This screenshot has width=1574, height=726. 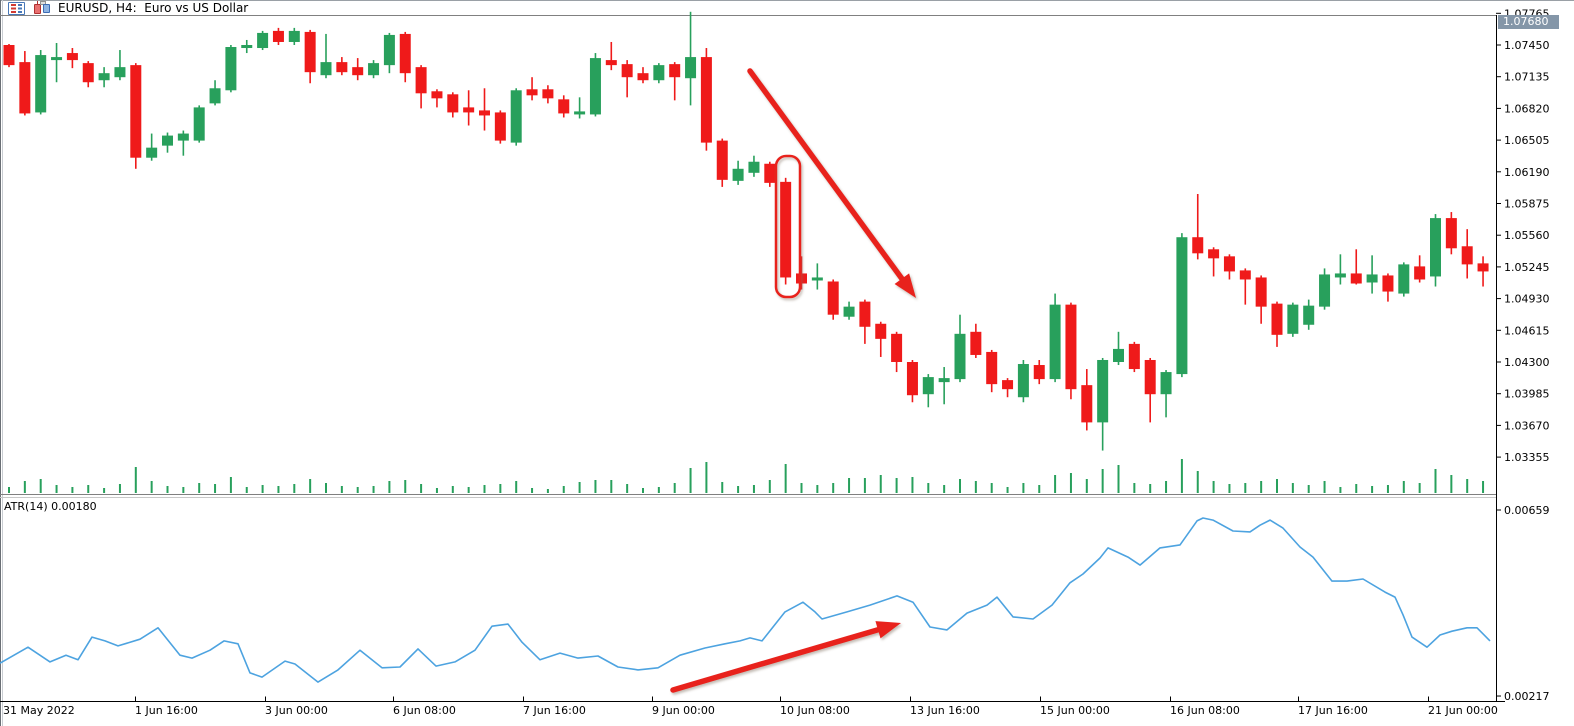 I want to click on volume-layer, so click(x=746, y=476).